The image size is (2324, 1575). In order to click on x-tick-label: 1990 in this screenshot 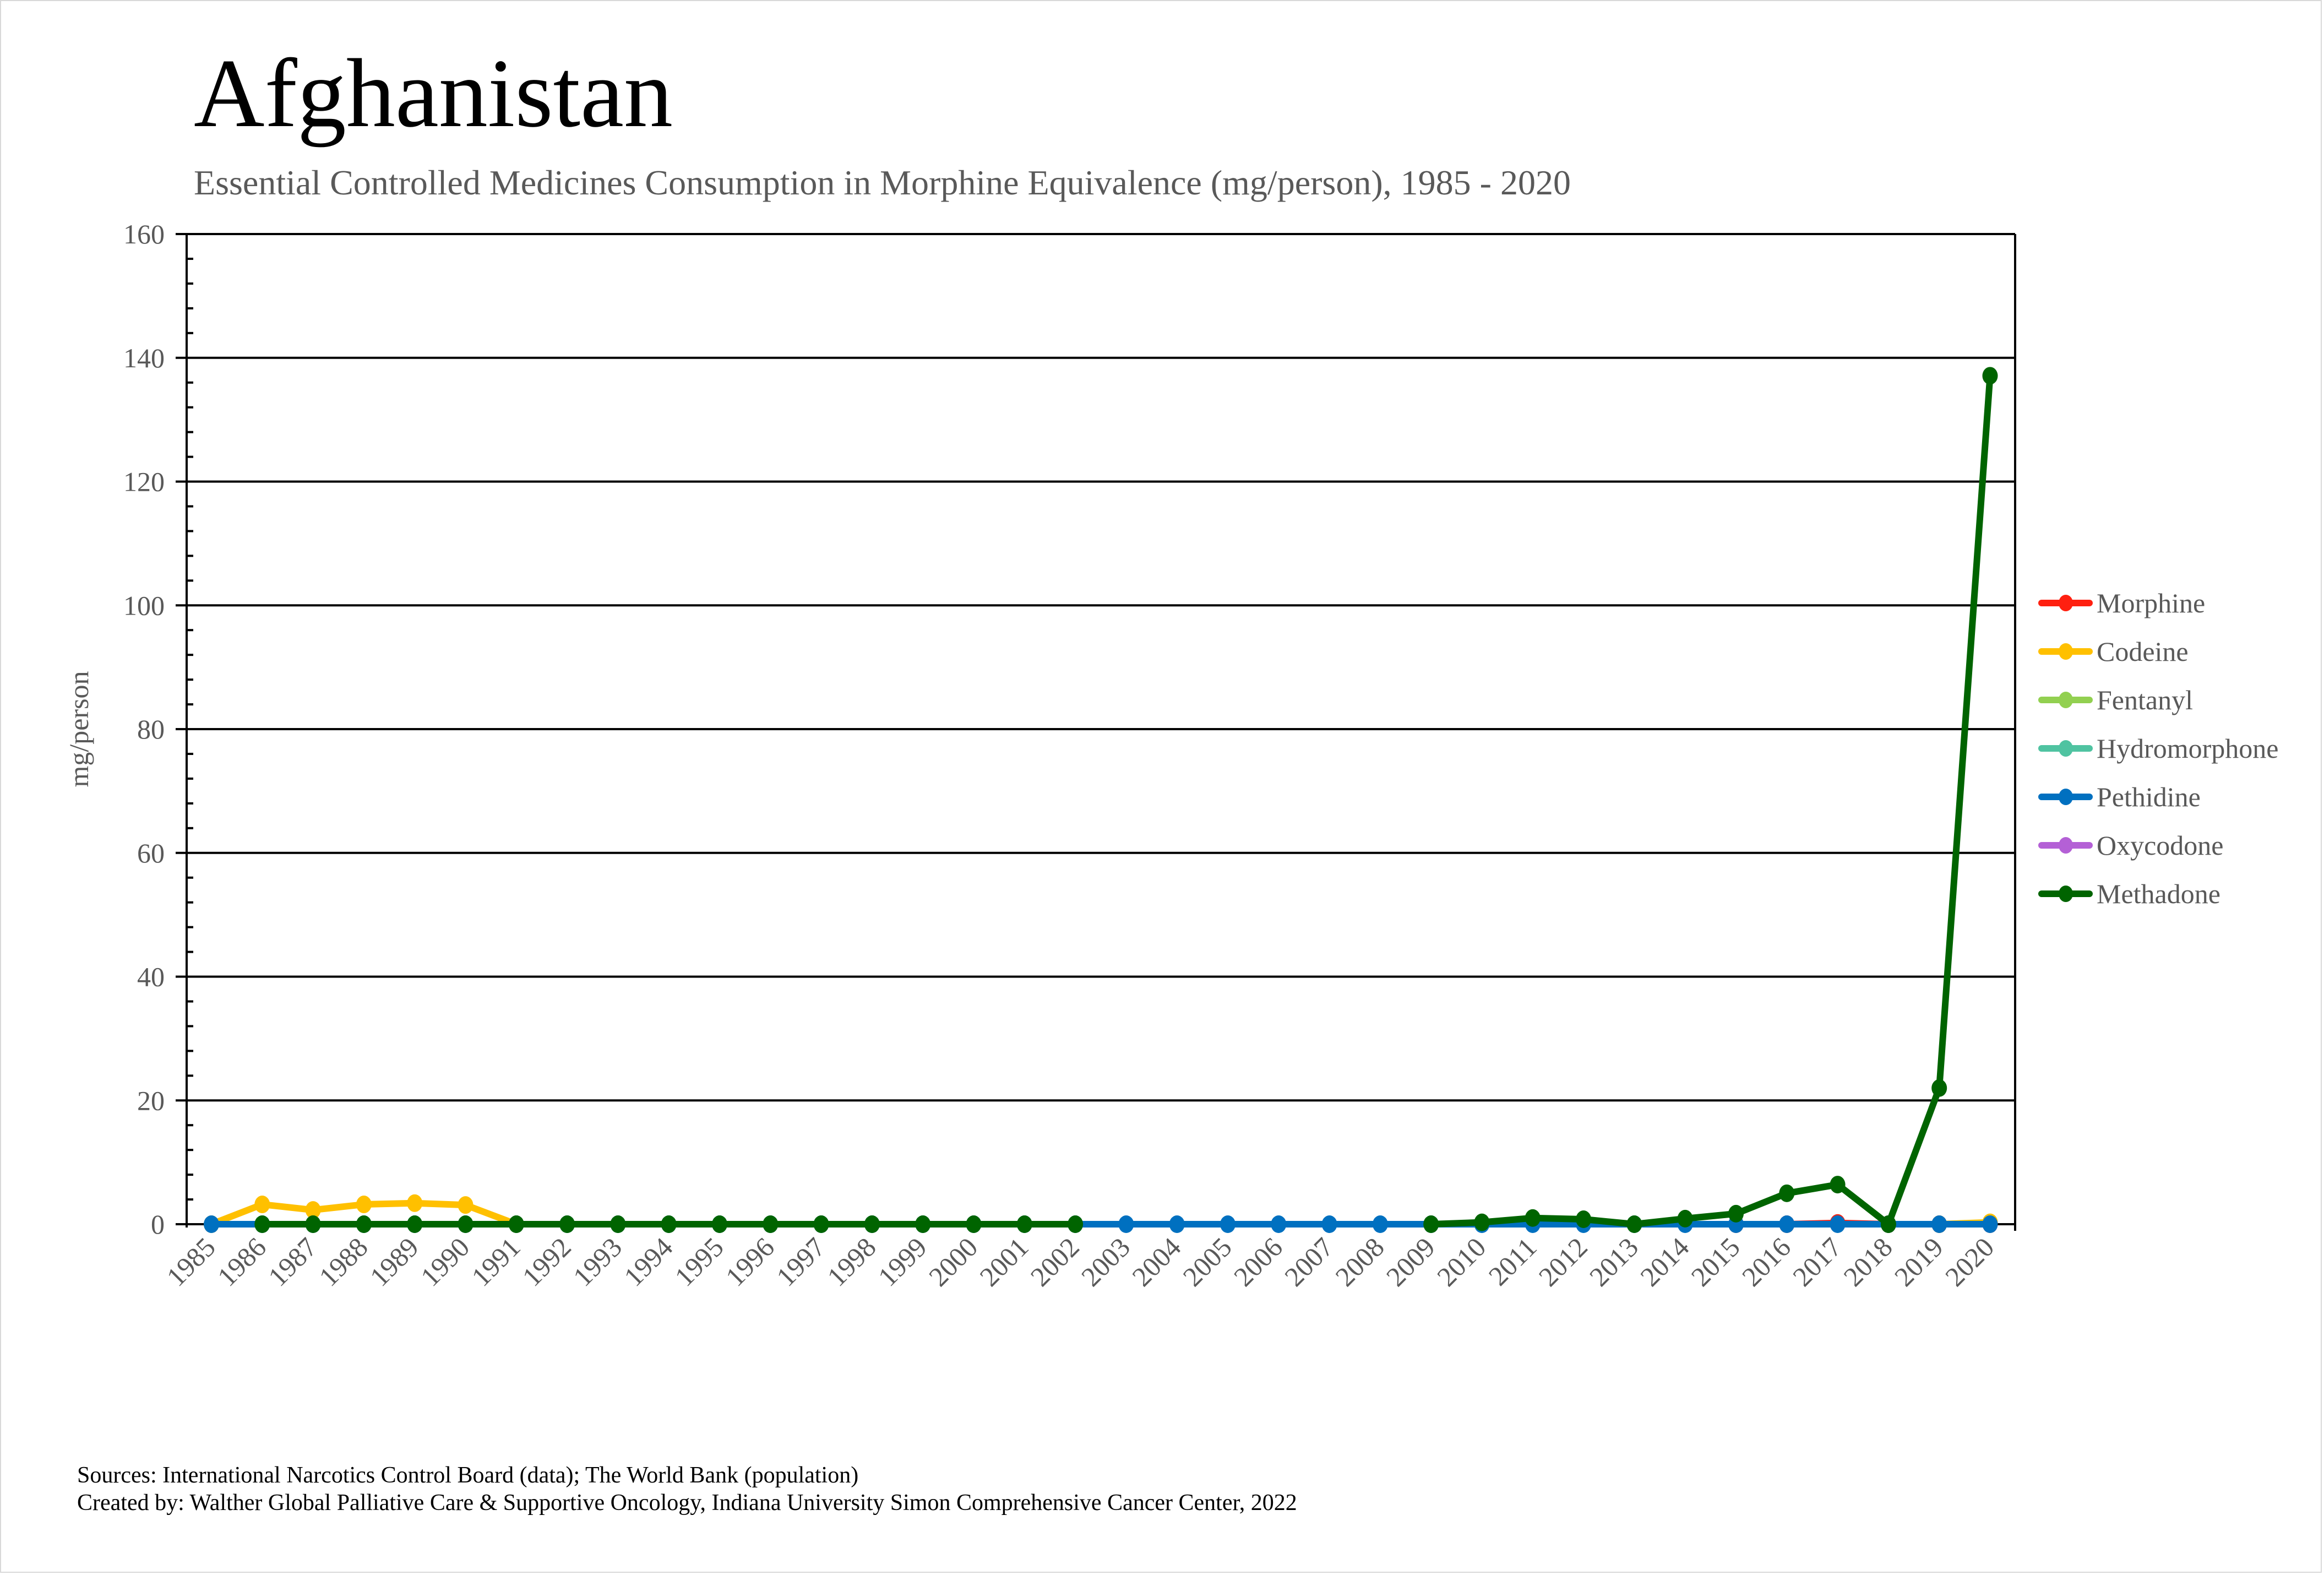, I will do `click(445, 1261)`.